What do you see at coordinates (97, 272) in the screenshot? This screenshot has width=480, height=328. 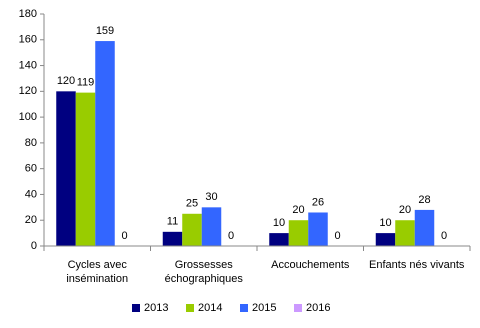 I see `x-tick-label: Cycles avec insémination` at bounding box center [97, 272].